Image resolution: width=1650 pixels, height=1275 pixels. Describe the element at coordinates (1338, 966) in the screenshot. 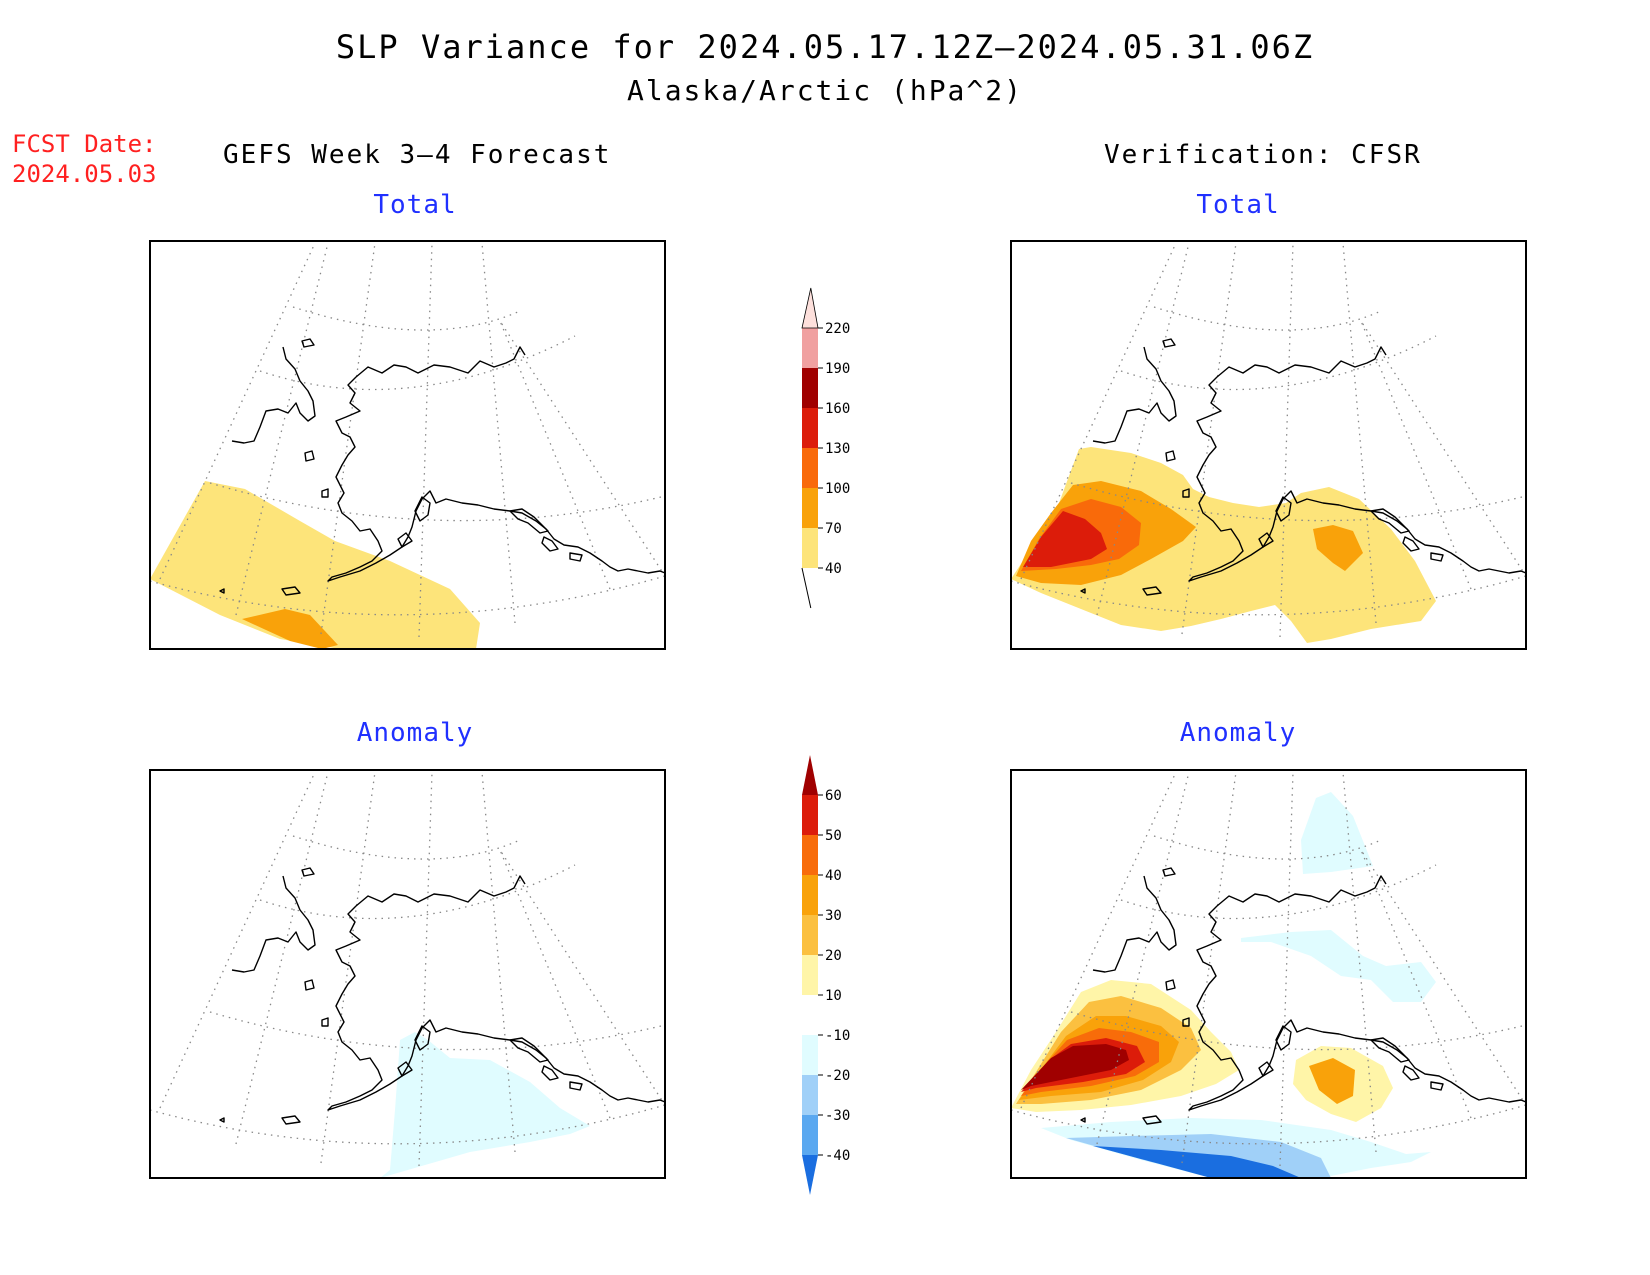

I see `verification-anomaly-m10-m20-region-central` at that location.